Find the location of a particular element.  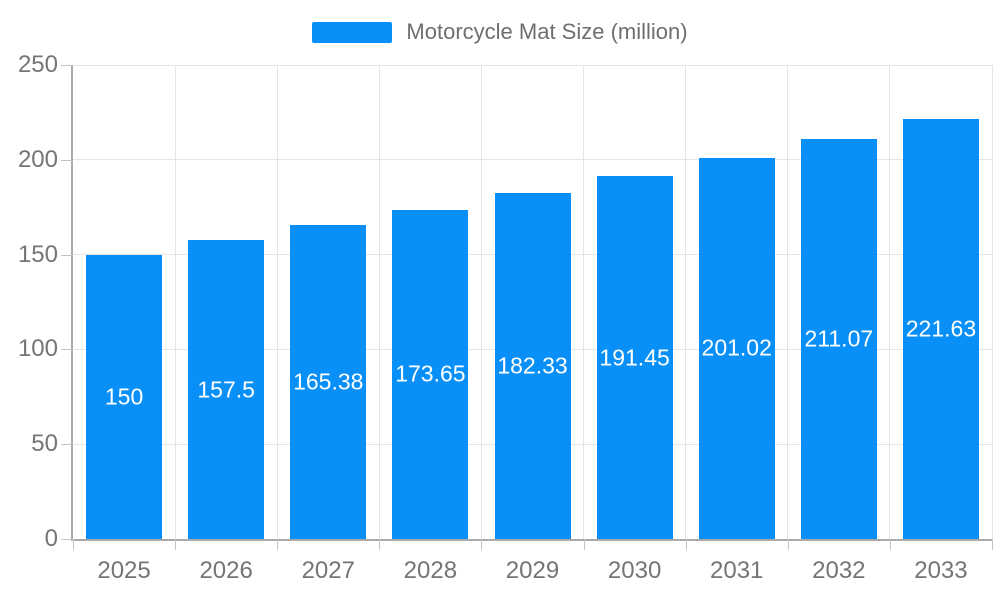

x-axis-label: 2026 is located at coordinates (226, 570).